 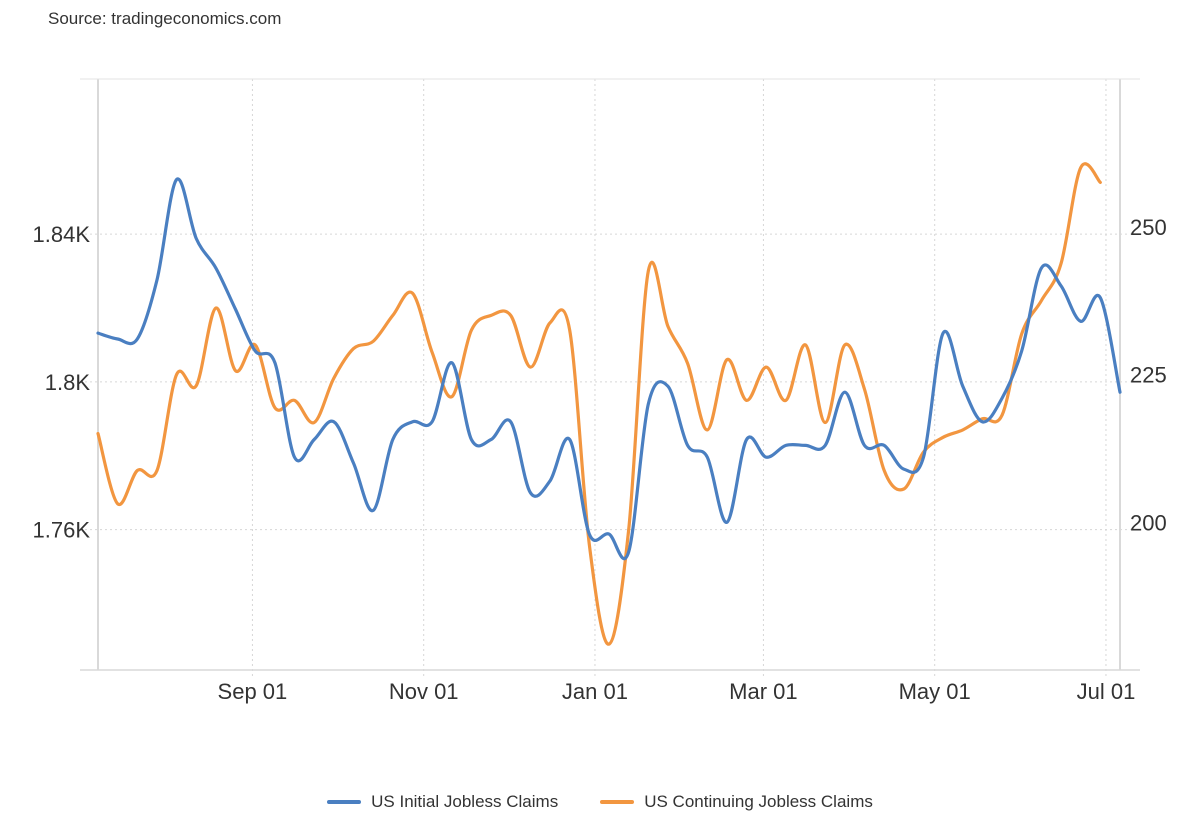 I want to click on x-tick-label: Nov 01, so click(x=424, y=691).